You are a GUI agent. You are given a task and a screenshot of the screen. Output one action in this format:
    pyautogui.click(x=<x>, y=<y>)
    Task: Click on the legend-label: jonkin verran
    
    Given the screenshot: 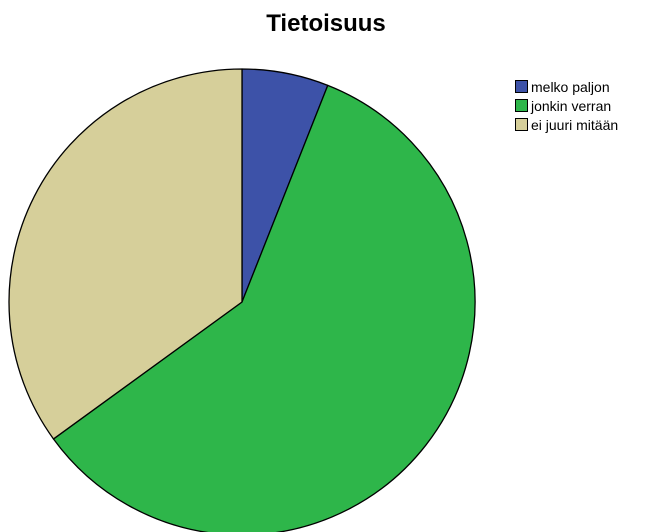 What is the action you would take?
    pyautogui.click(x=571, y=105)
    